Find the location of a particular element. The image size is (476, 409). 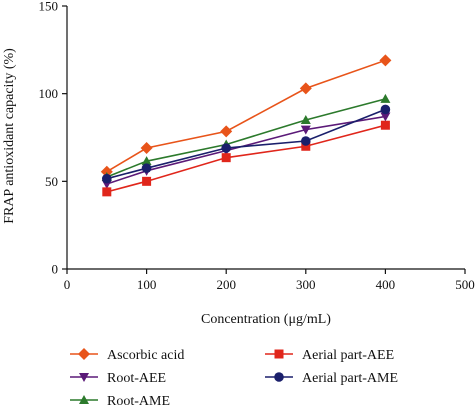

x-tick-label: 200 is located at coordinates (226, 284).